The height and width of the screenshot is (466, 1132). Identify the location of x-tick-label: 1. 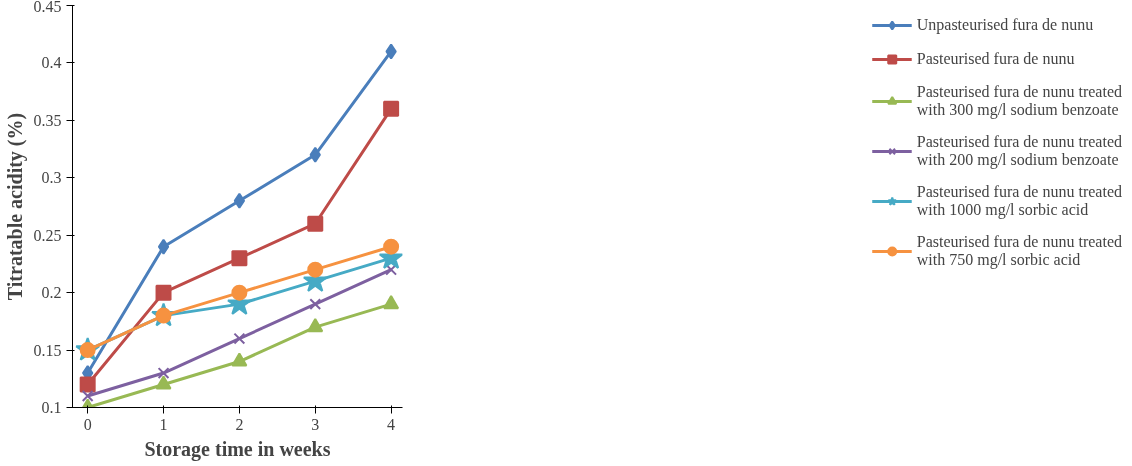
(163, 424).